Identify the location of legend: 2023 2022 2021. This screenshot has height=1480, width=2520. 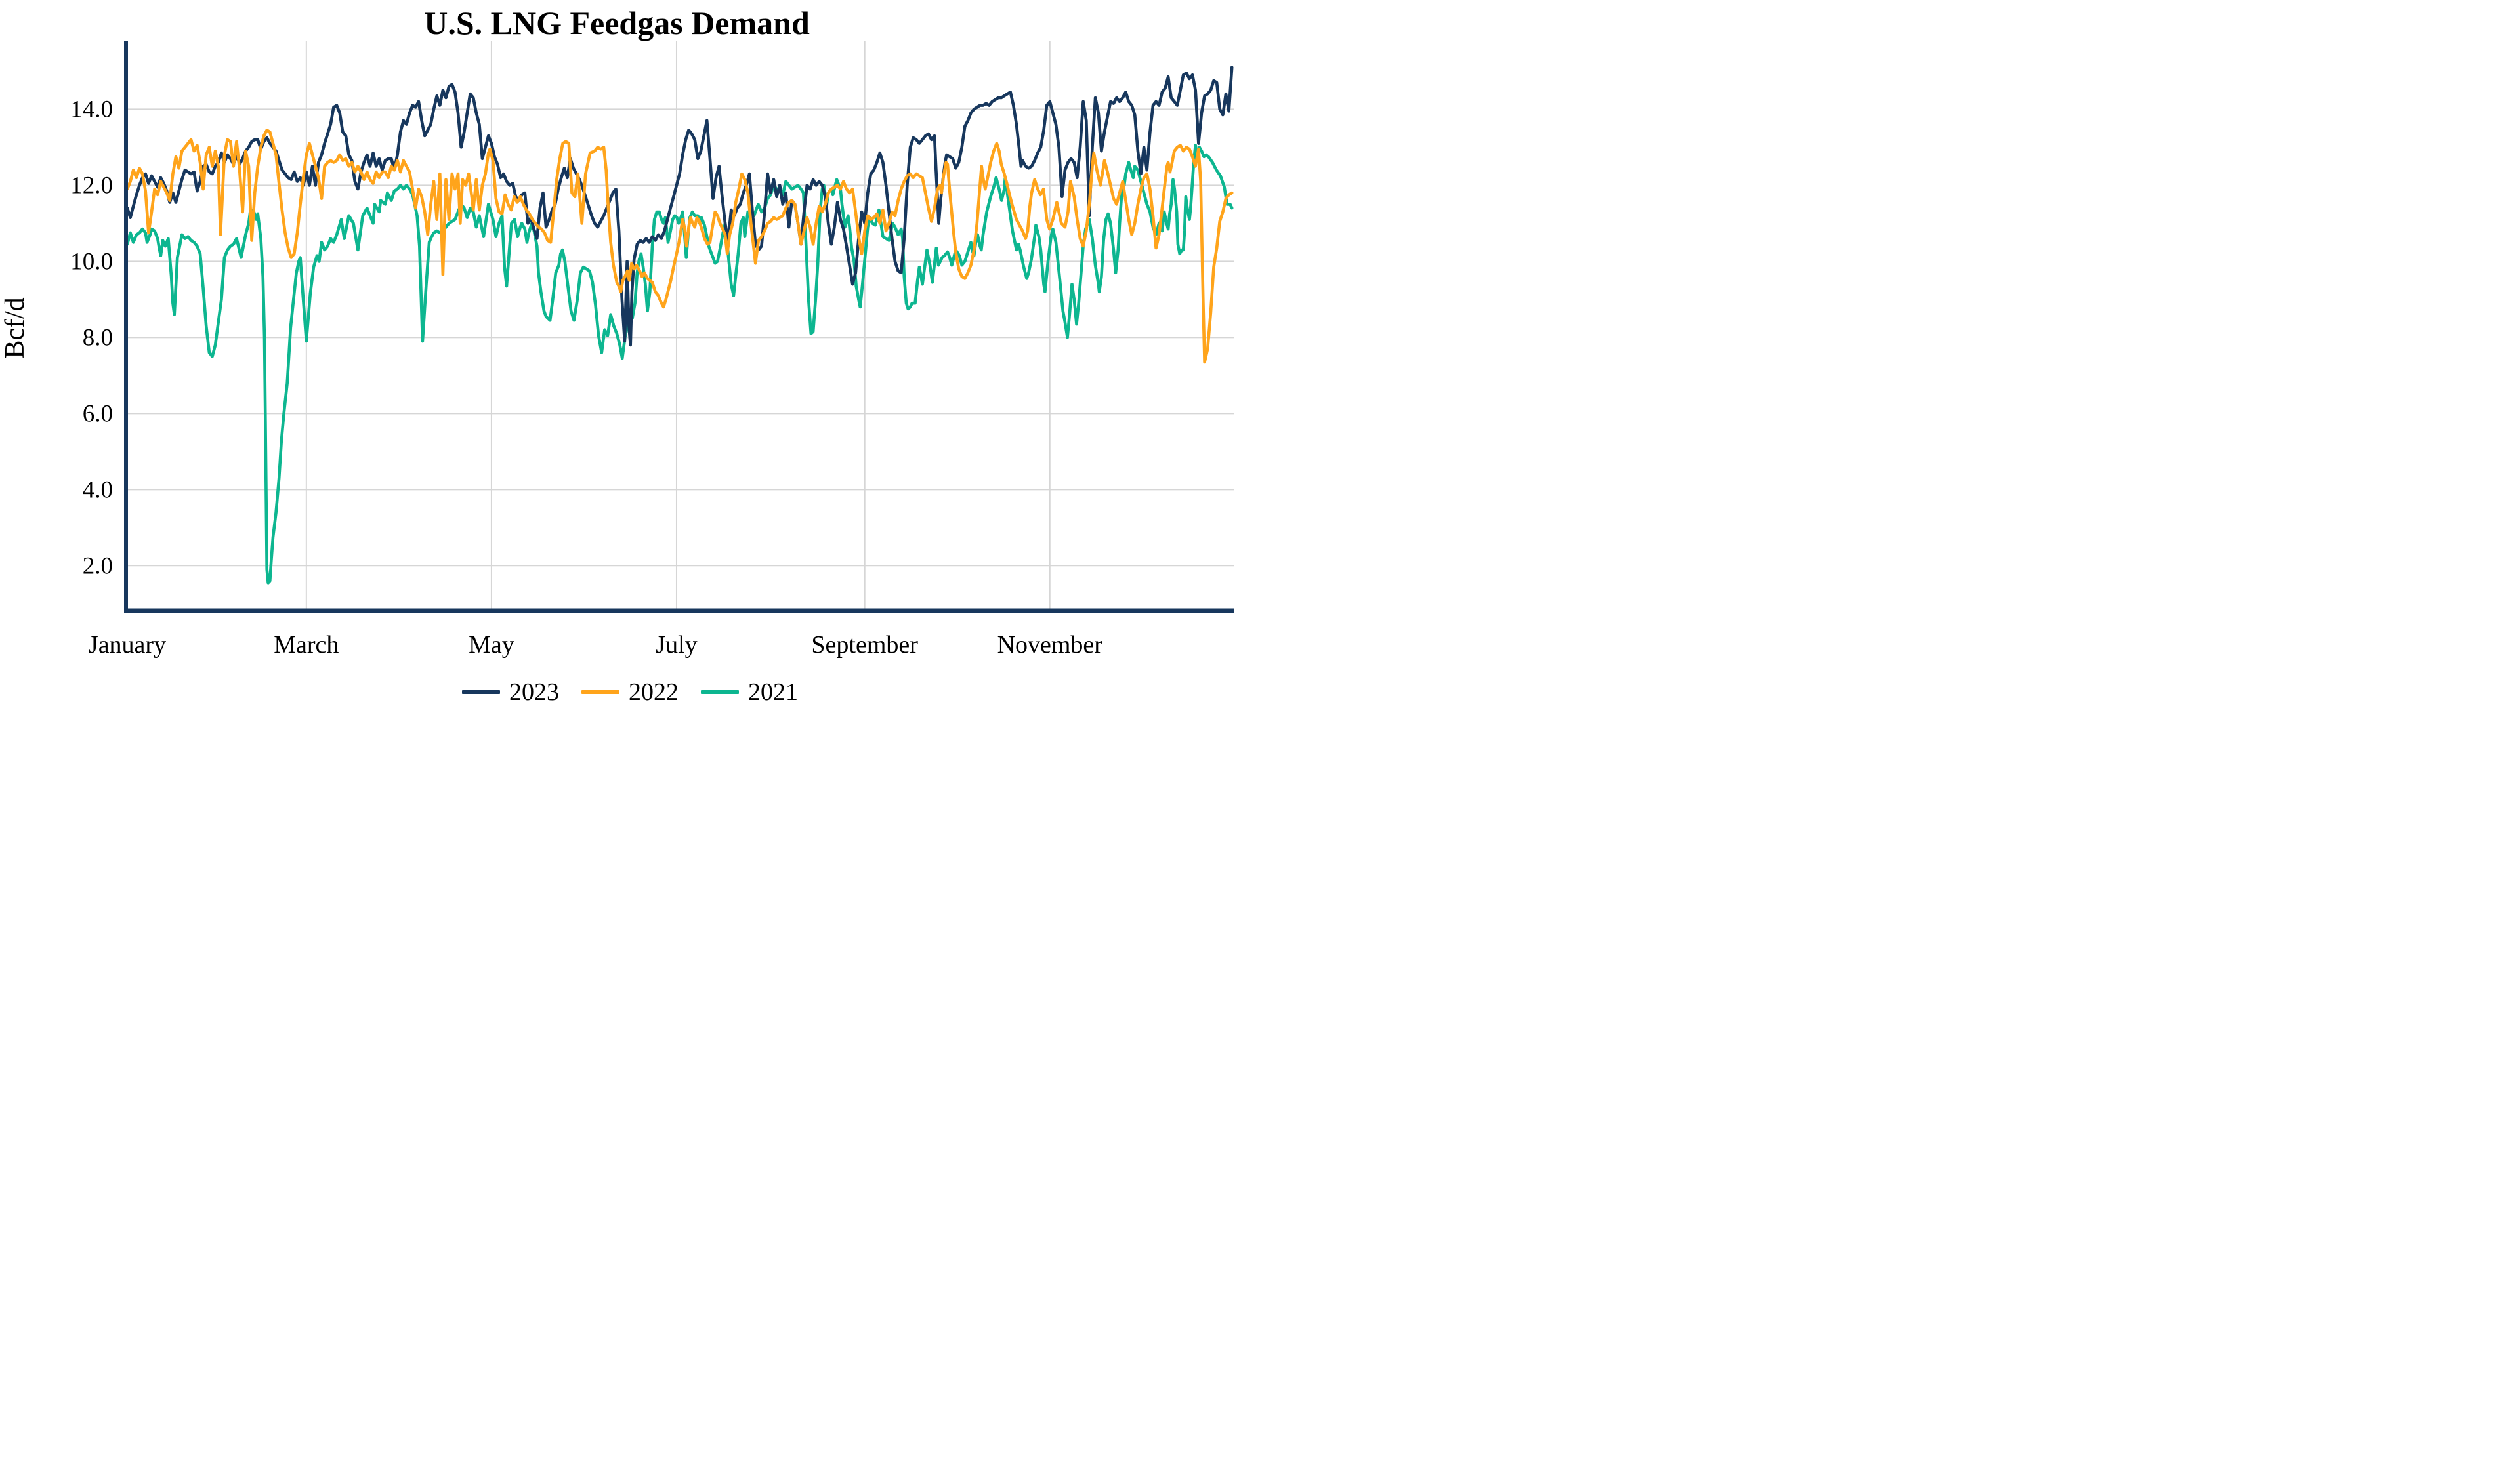
(630, 692).